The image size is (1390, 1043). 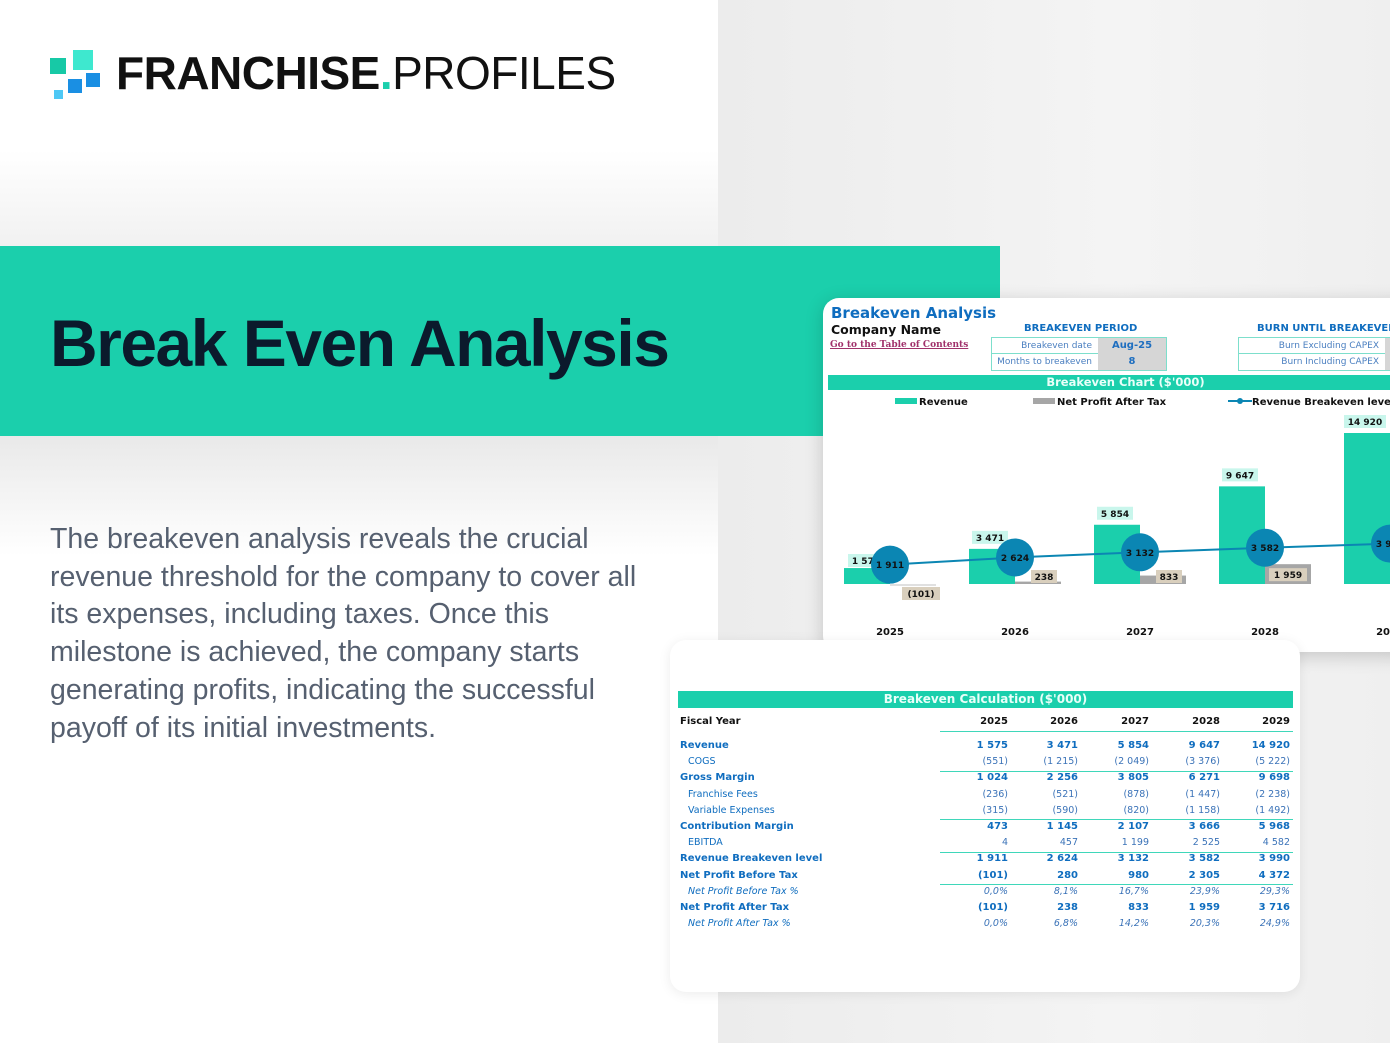 What do you see at coordinates (737, 826) in the screenshot?
I see `row-label: Contribution Margin` at bounding box center [737, 826].